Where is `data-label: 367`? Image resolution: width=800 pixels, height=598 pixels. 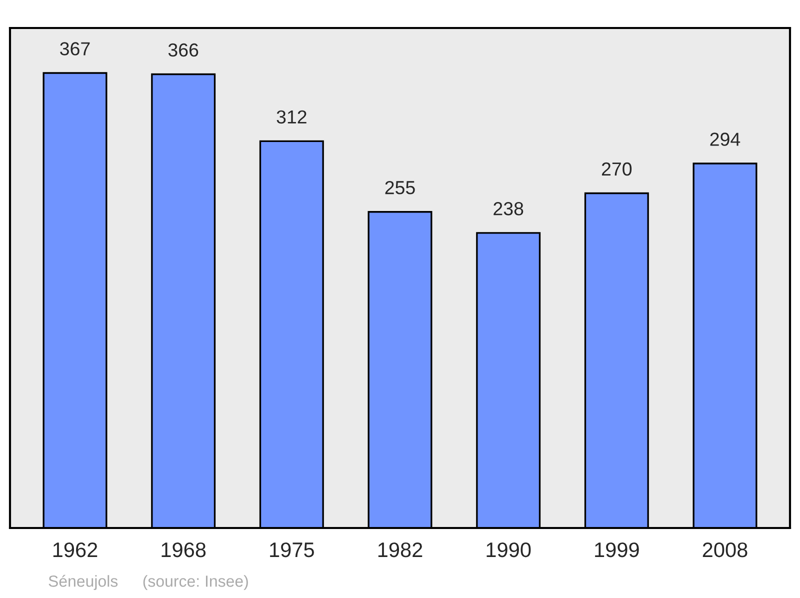
data-label: 367 is located at coordinates (75, 49).